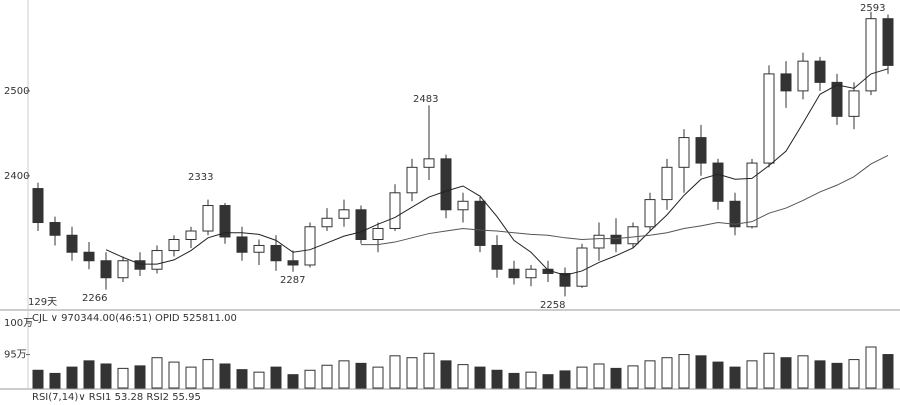 Image resolution: width=900 pixels, height=405 pixels. What do you see at coordinates (292, 280) in the screenshot?
I see `price-annotation: 2287` at bounding box center [292, 280].